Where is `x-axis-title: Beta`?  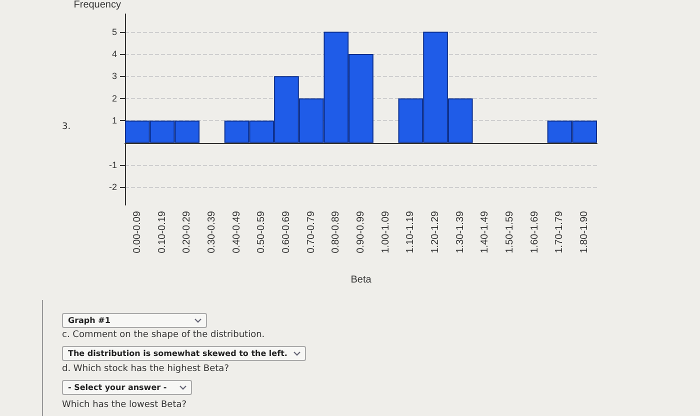 x-axis-title: Beta is located at coordinates (361, 280).